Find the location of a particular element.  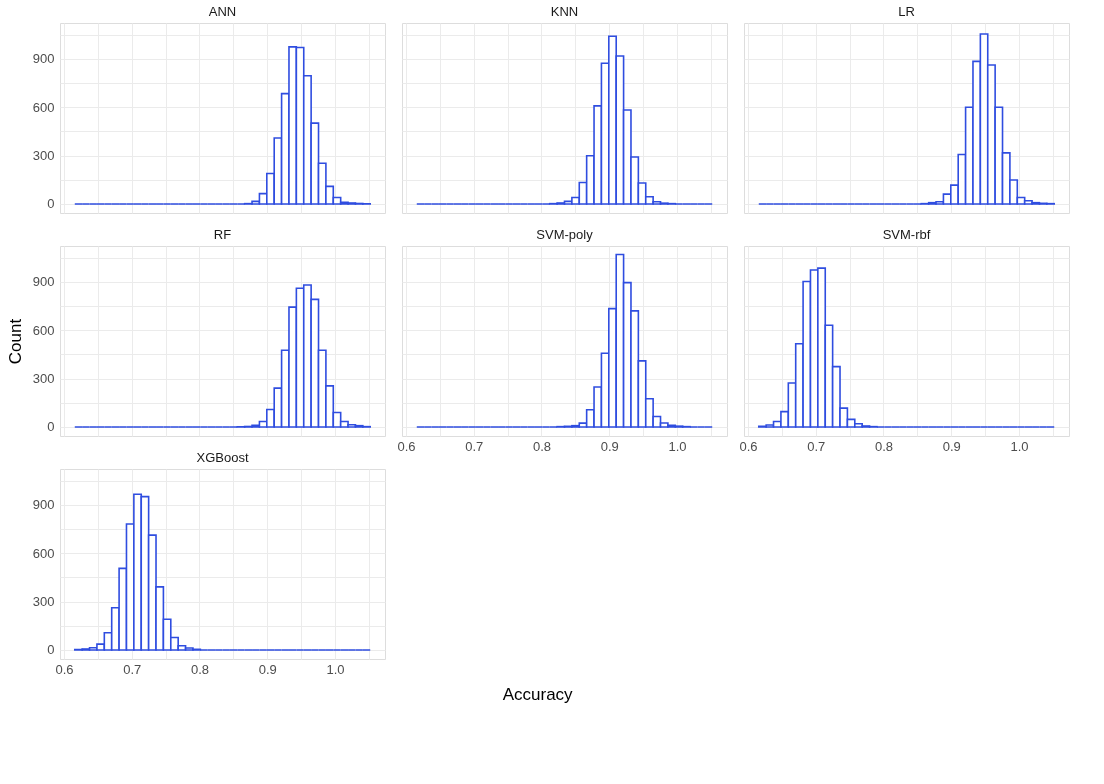

chart-title: ANN is located at coordinates (222, 11).